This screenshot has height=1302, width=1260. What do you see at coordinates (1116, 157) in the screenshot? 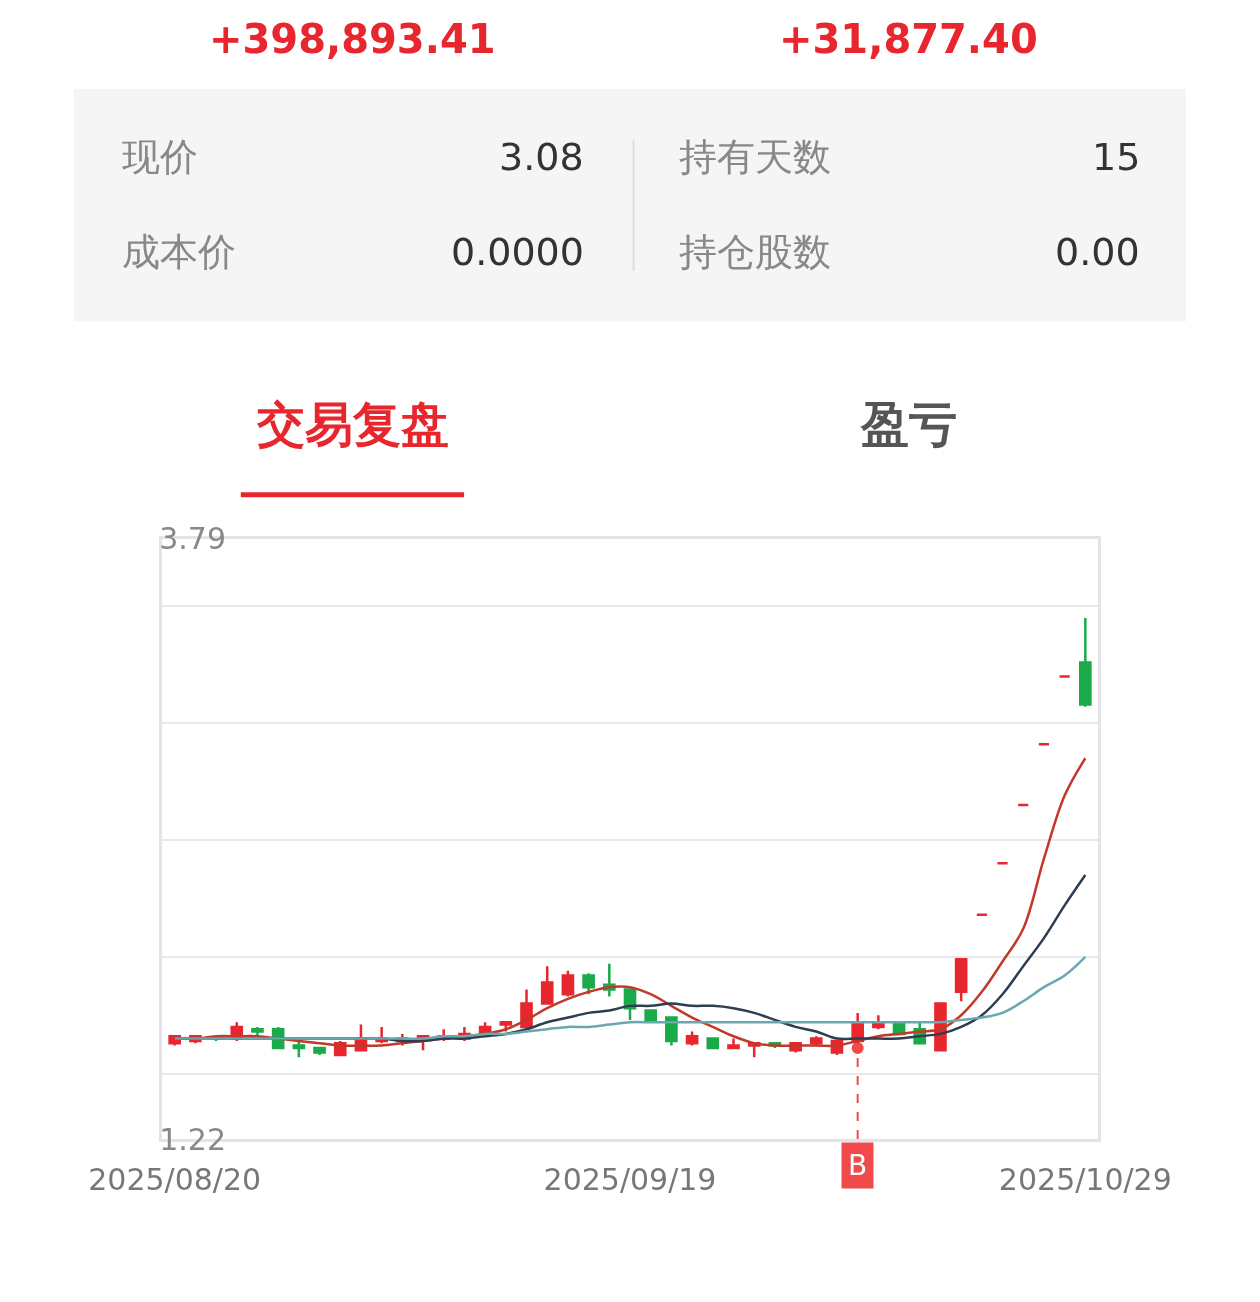
I see `text: 15` at bounding box center [1116, 157].